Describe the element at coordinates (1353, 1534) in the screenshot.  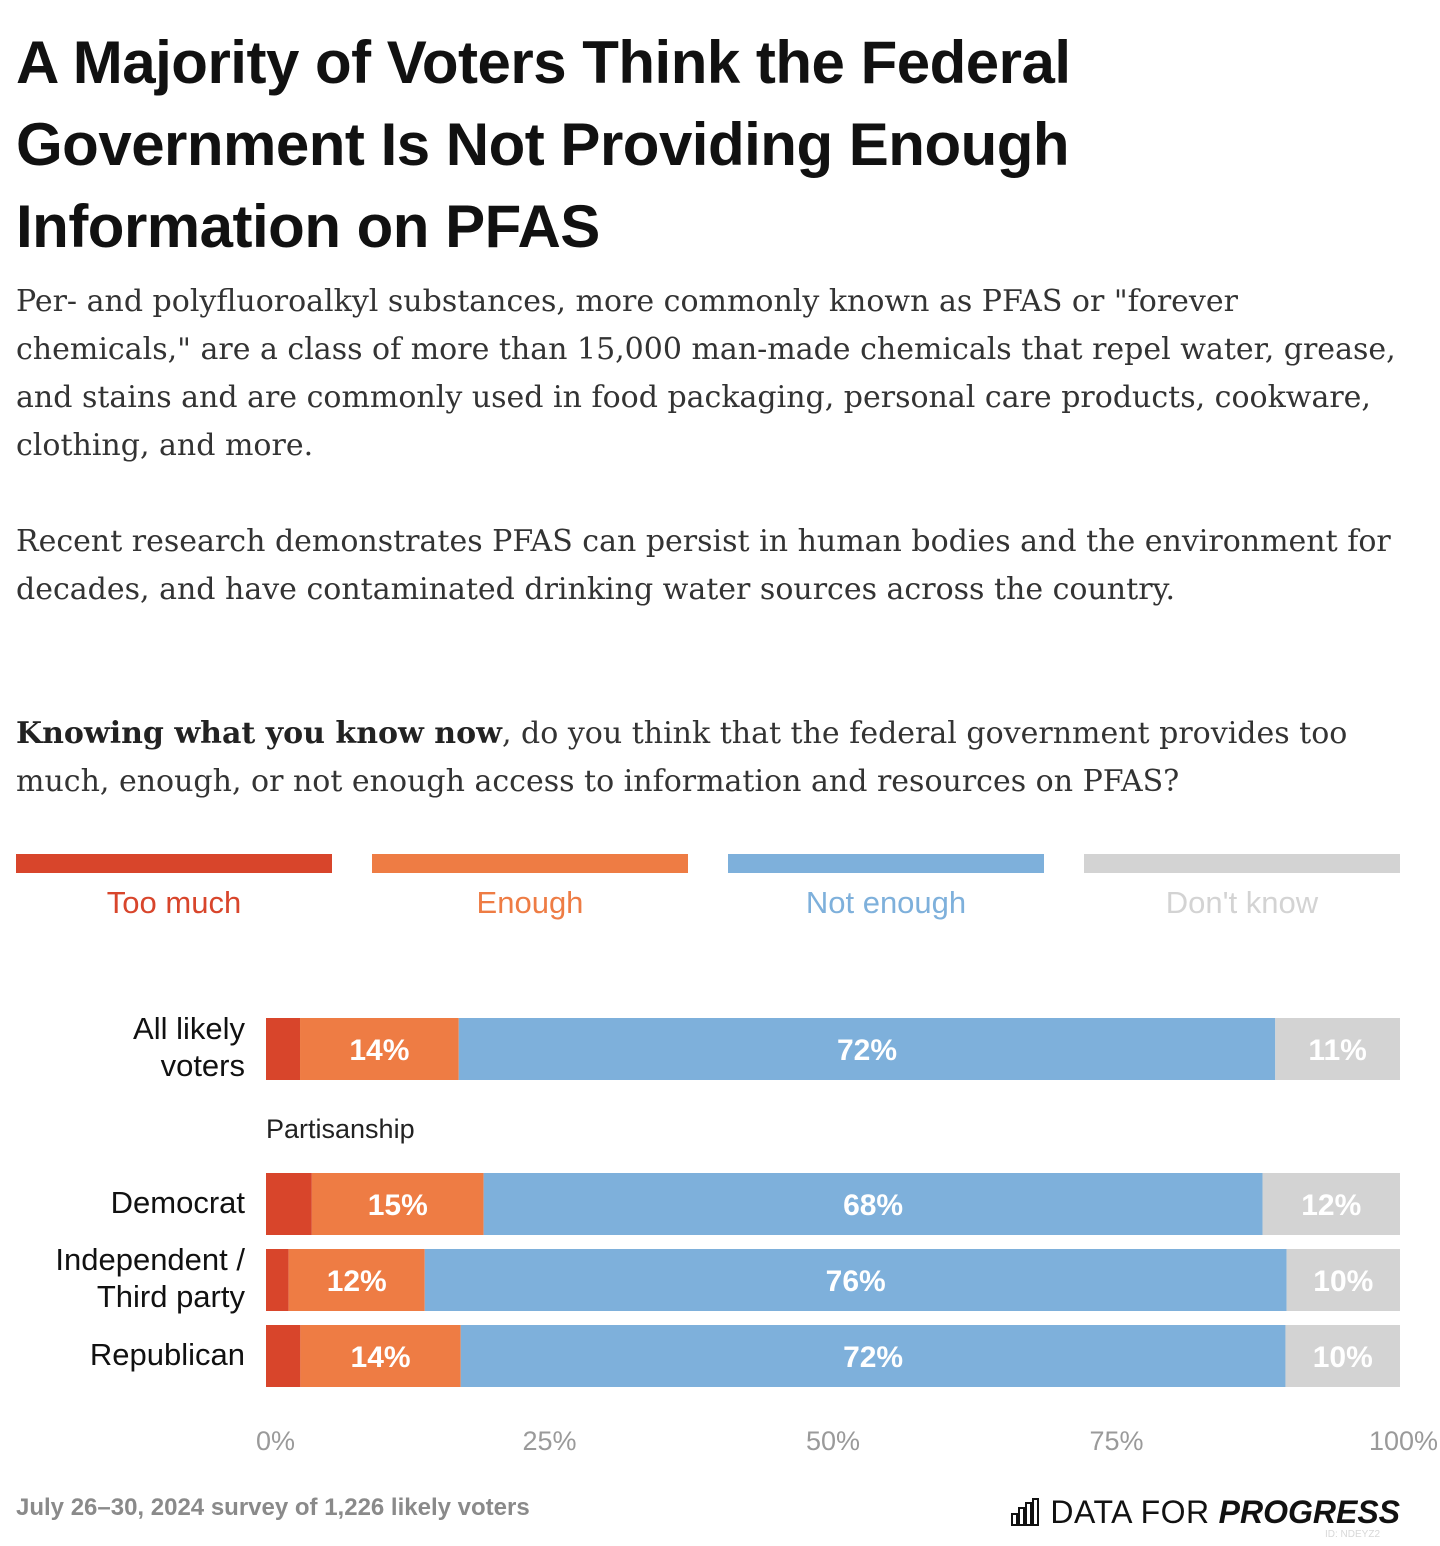
I see `chart-id: ID: NDEYZ2` at that location.